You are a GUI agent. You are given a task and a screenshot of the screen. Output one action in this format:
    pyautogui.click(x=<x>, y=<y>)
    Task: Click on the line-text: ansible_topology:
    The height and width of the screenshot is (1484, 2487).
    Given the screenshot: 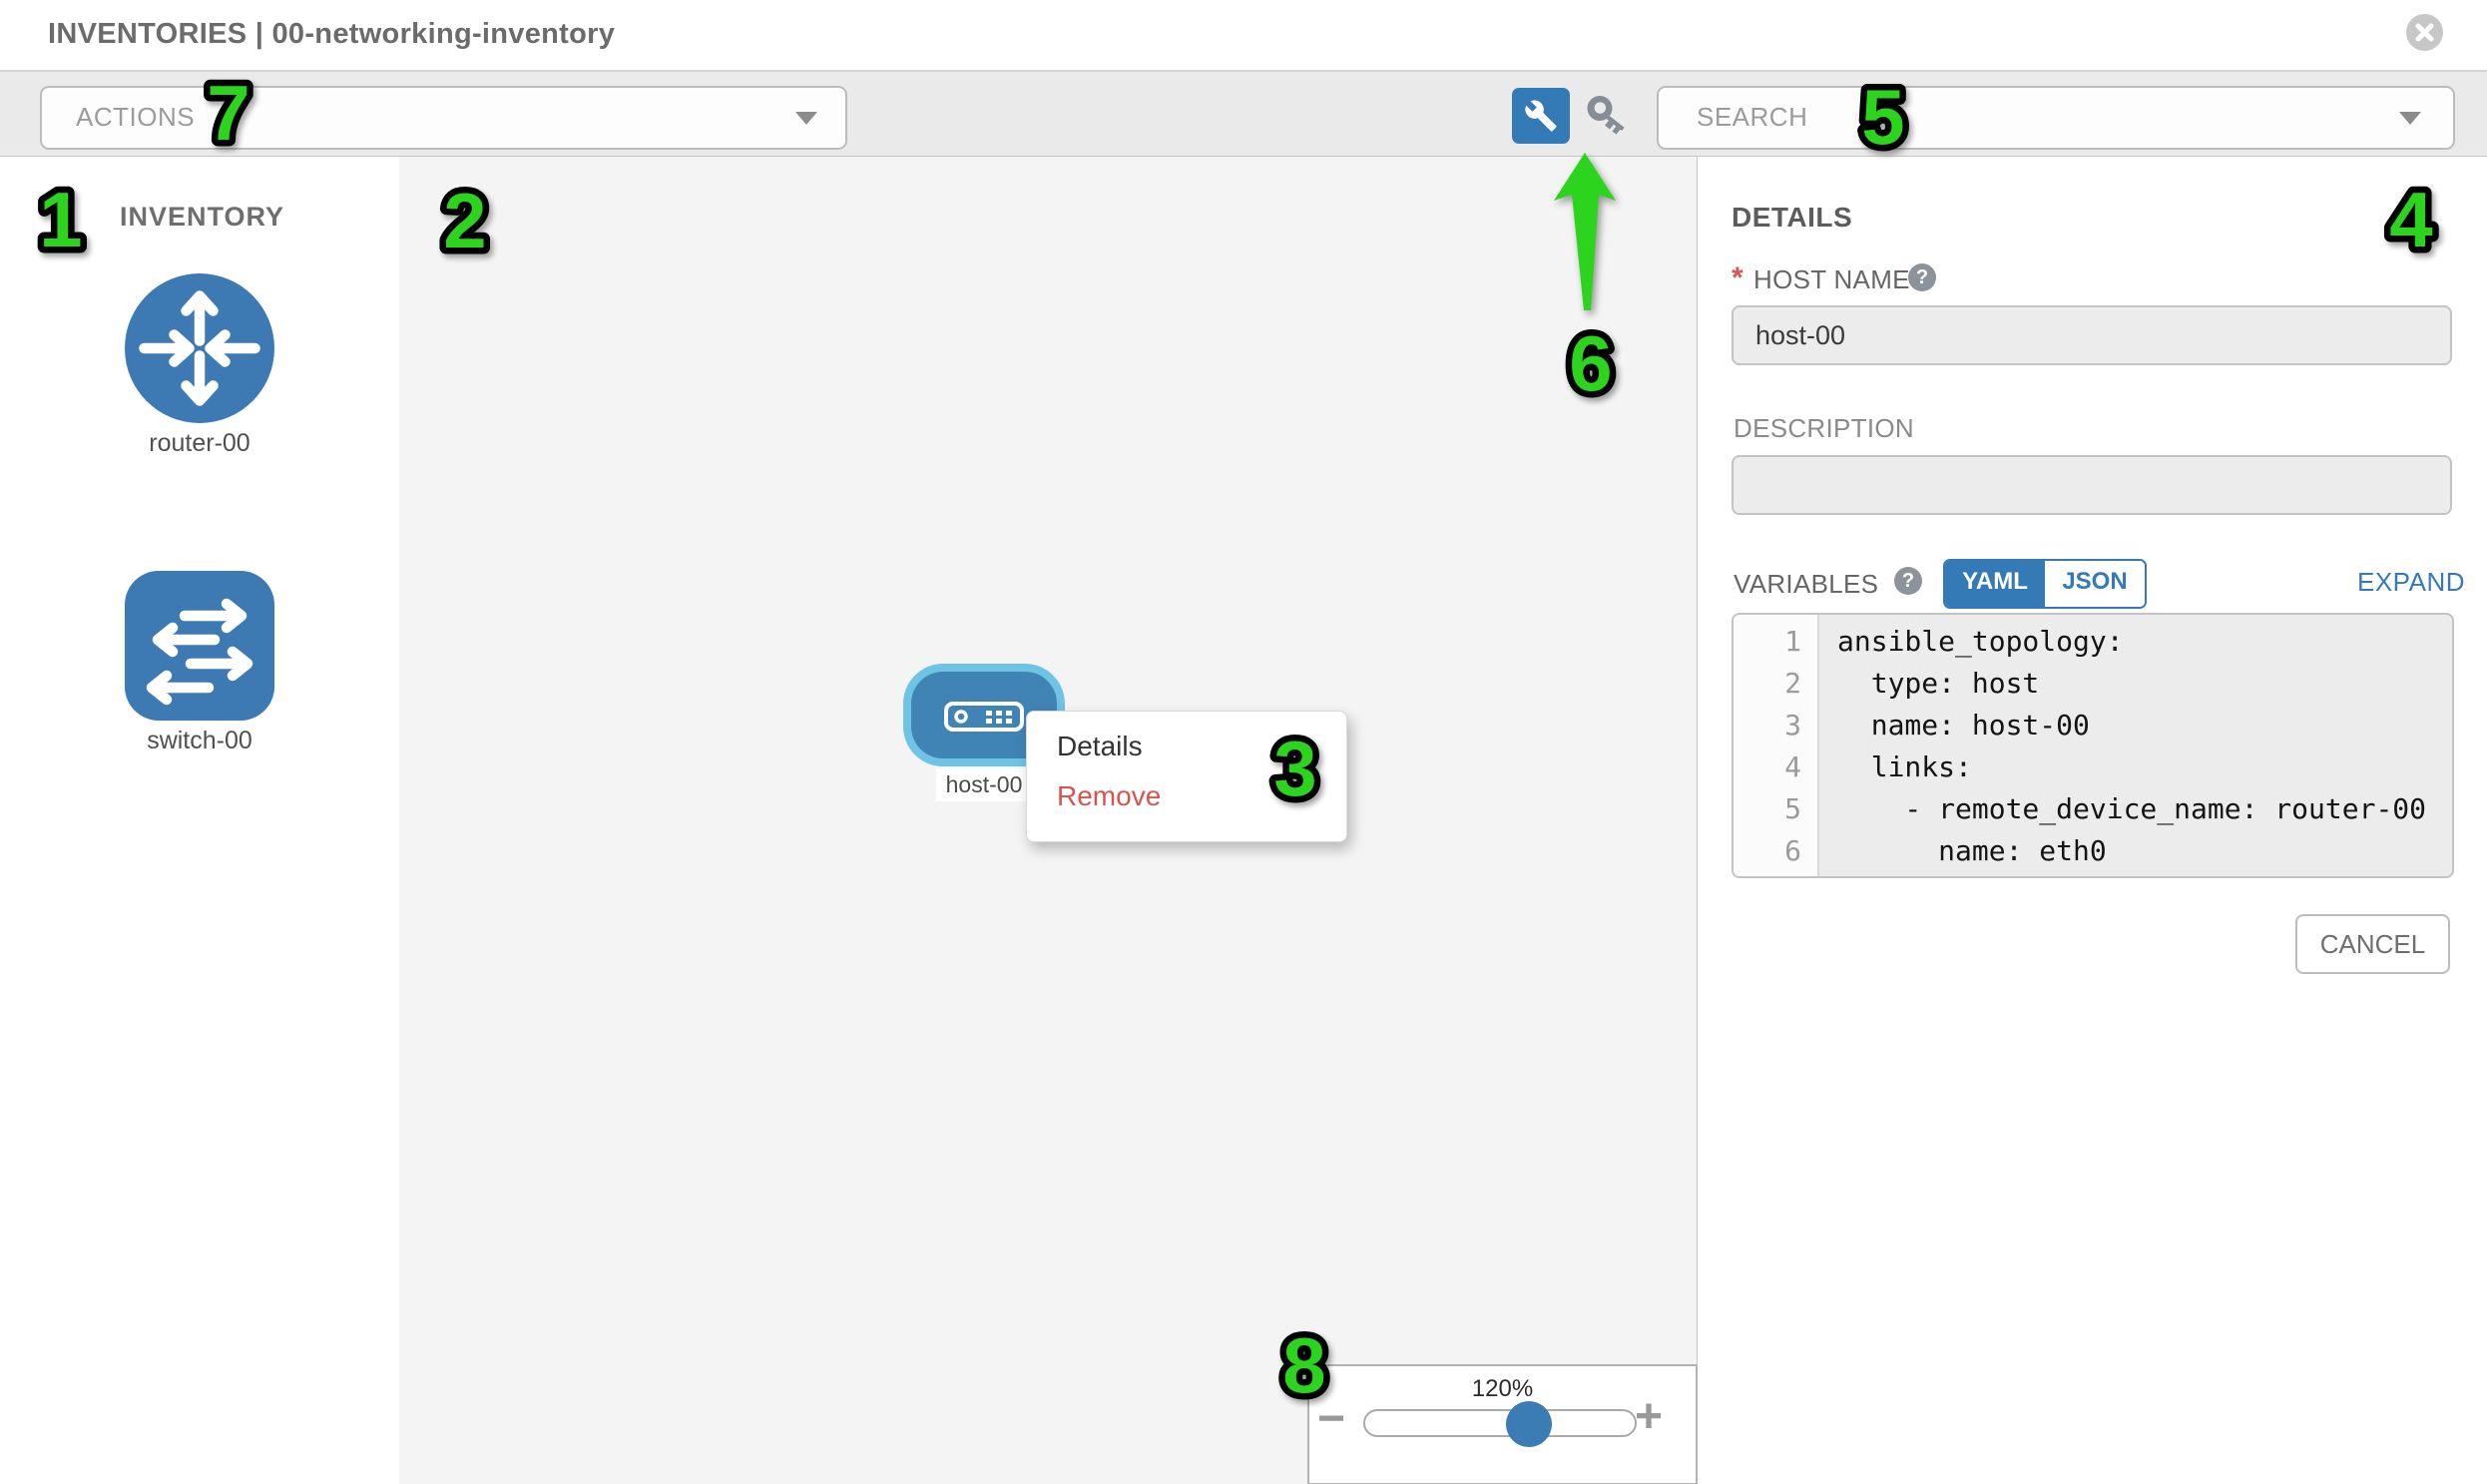 What is the action you would take?
    pyautogui.click(x=1980, y=641)
    